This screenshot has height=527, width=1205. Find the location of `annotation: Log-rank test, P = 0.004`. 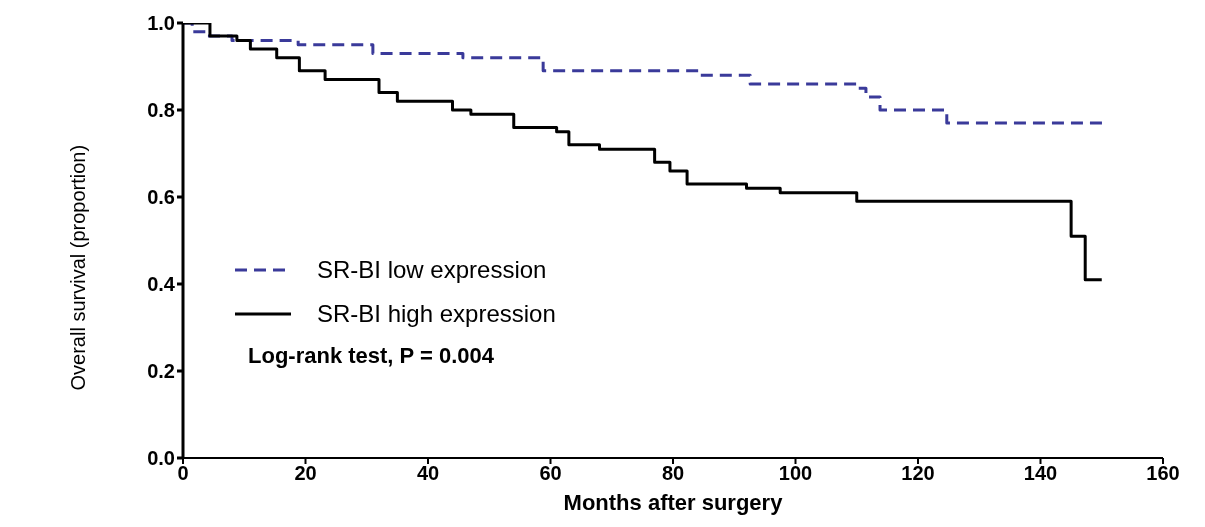

annotation: Log-rank test, P = 0.004 is located at coordinates (371, 356).